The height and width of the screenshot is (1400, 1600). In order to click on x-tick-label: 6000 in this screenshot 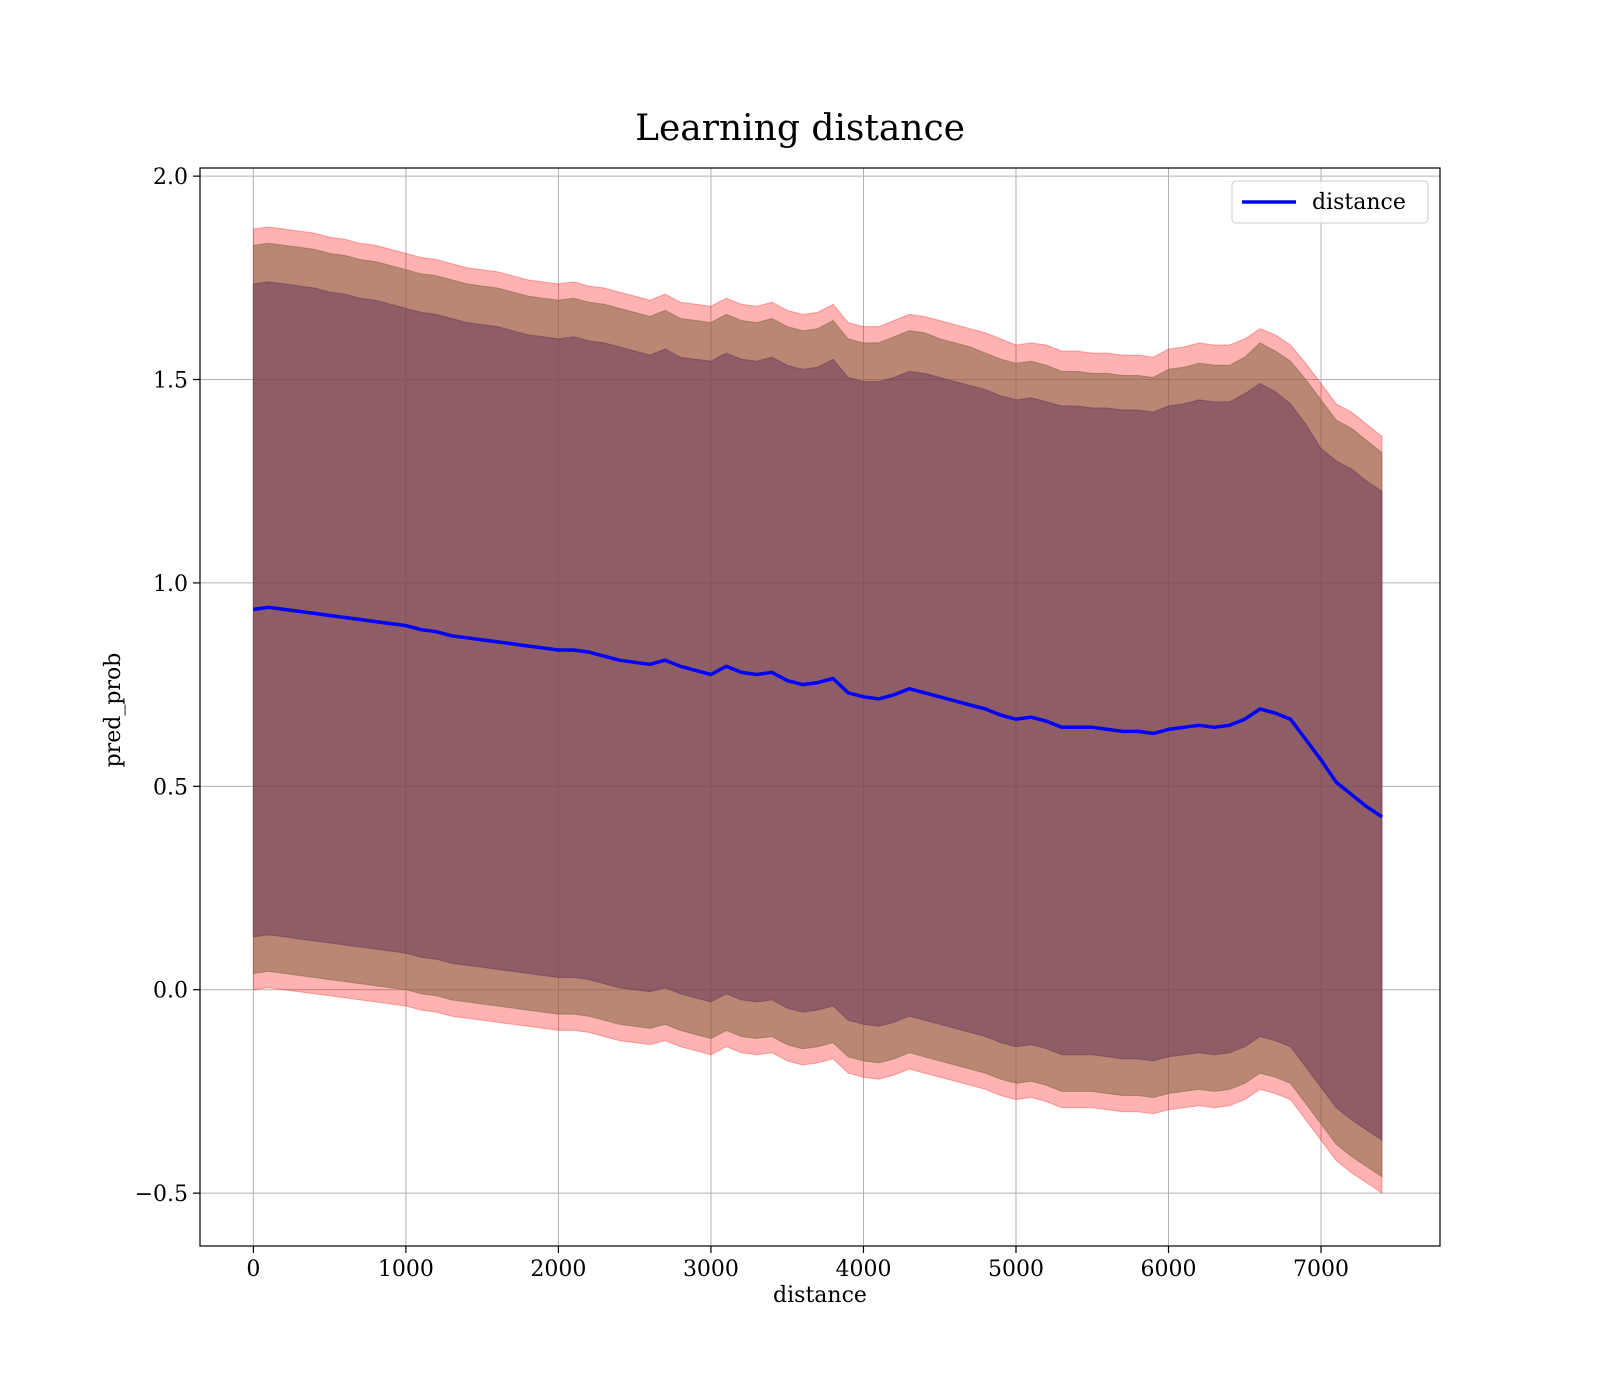, I will do `click(1169, 1269)`.